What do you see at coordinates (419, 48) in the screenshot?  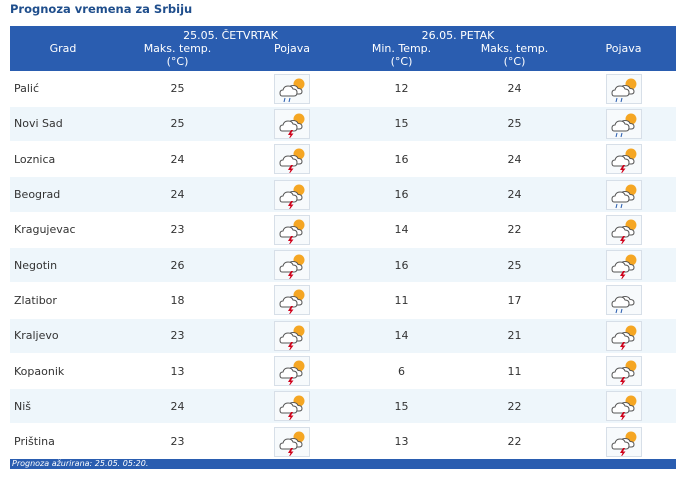 I see `header-day2-min: 26.05. PETAK Min. Temp. (°C)` at bounding box center [419, 48].